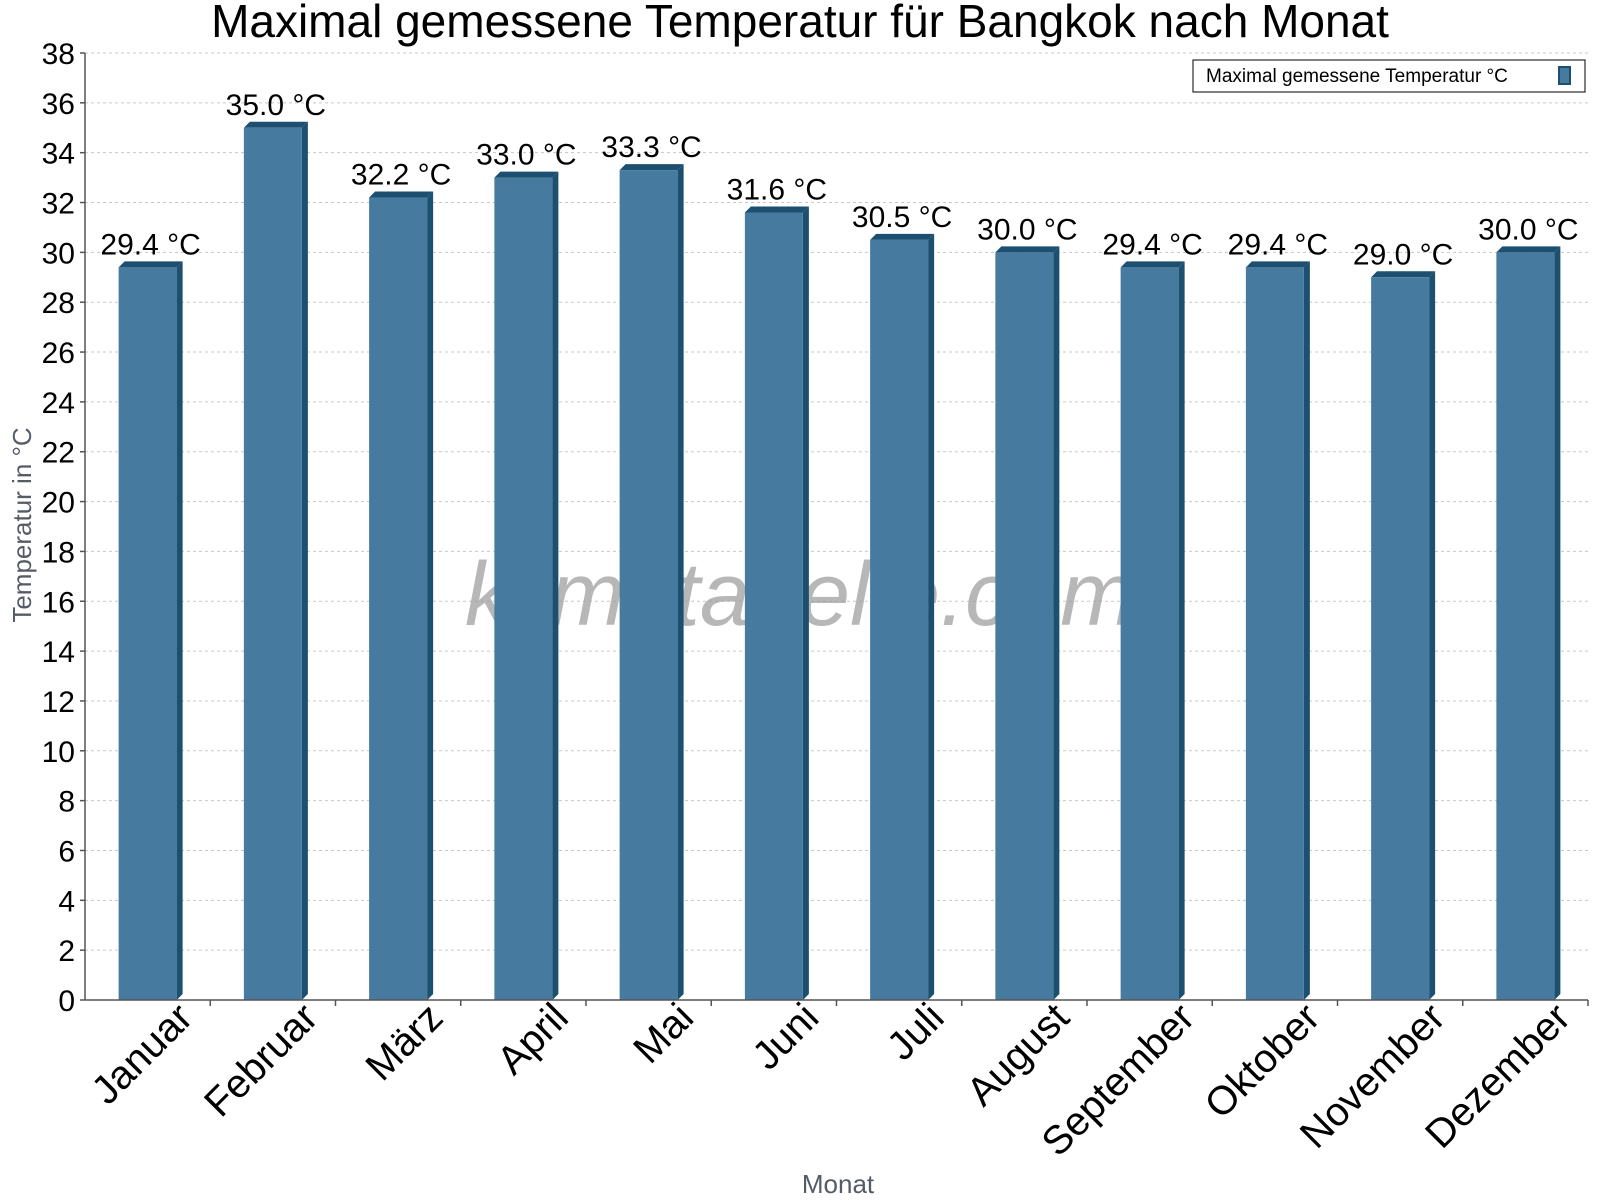  Describe the element at coordinates (58, 403) in the screenshot. I see `y-tick-label: 24` at that location.